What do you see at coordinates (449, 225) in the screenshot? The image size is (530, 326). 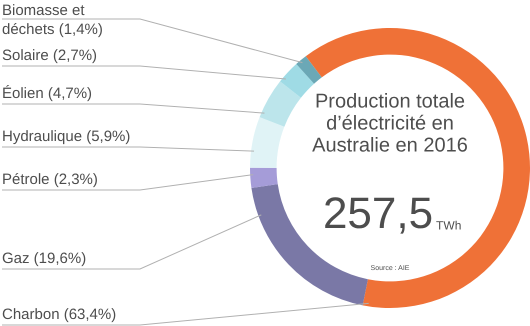 I see `text: TWh` at bounding box center [449, 225].